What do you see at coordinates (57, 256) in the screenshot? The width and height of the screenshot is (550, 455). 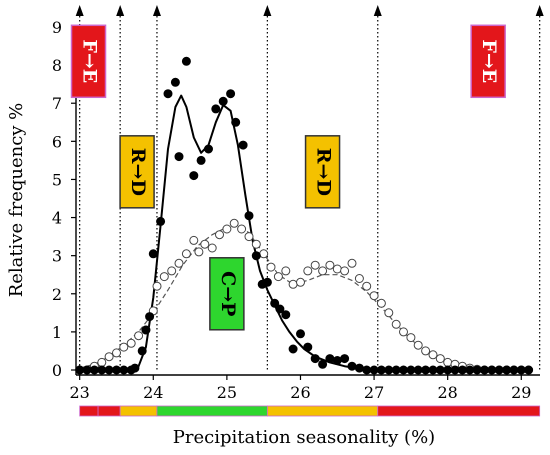 I see `y-tick-label-3: 3` at bounding box center [57, 256].